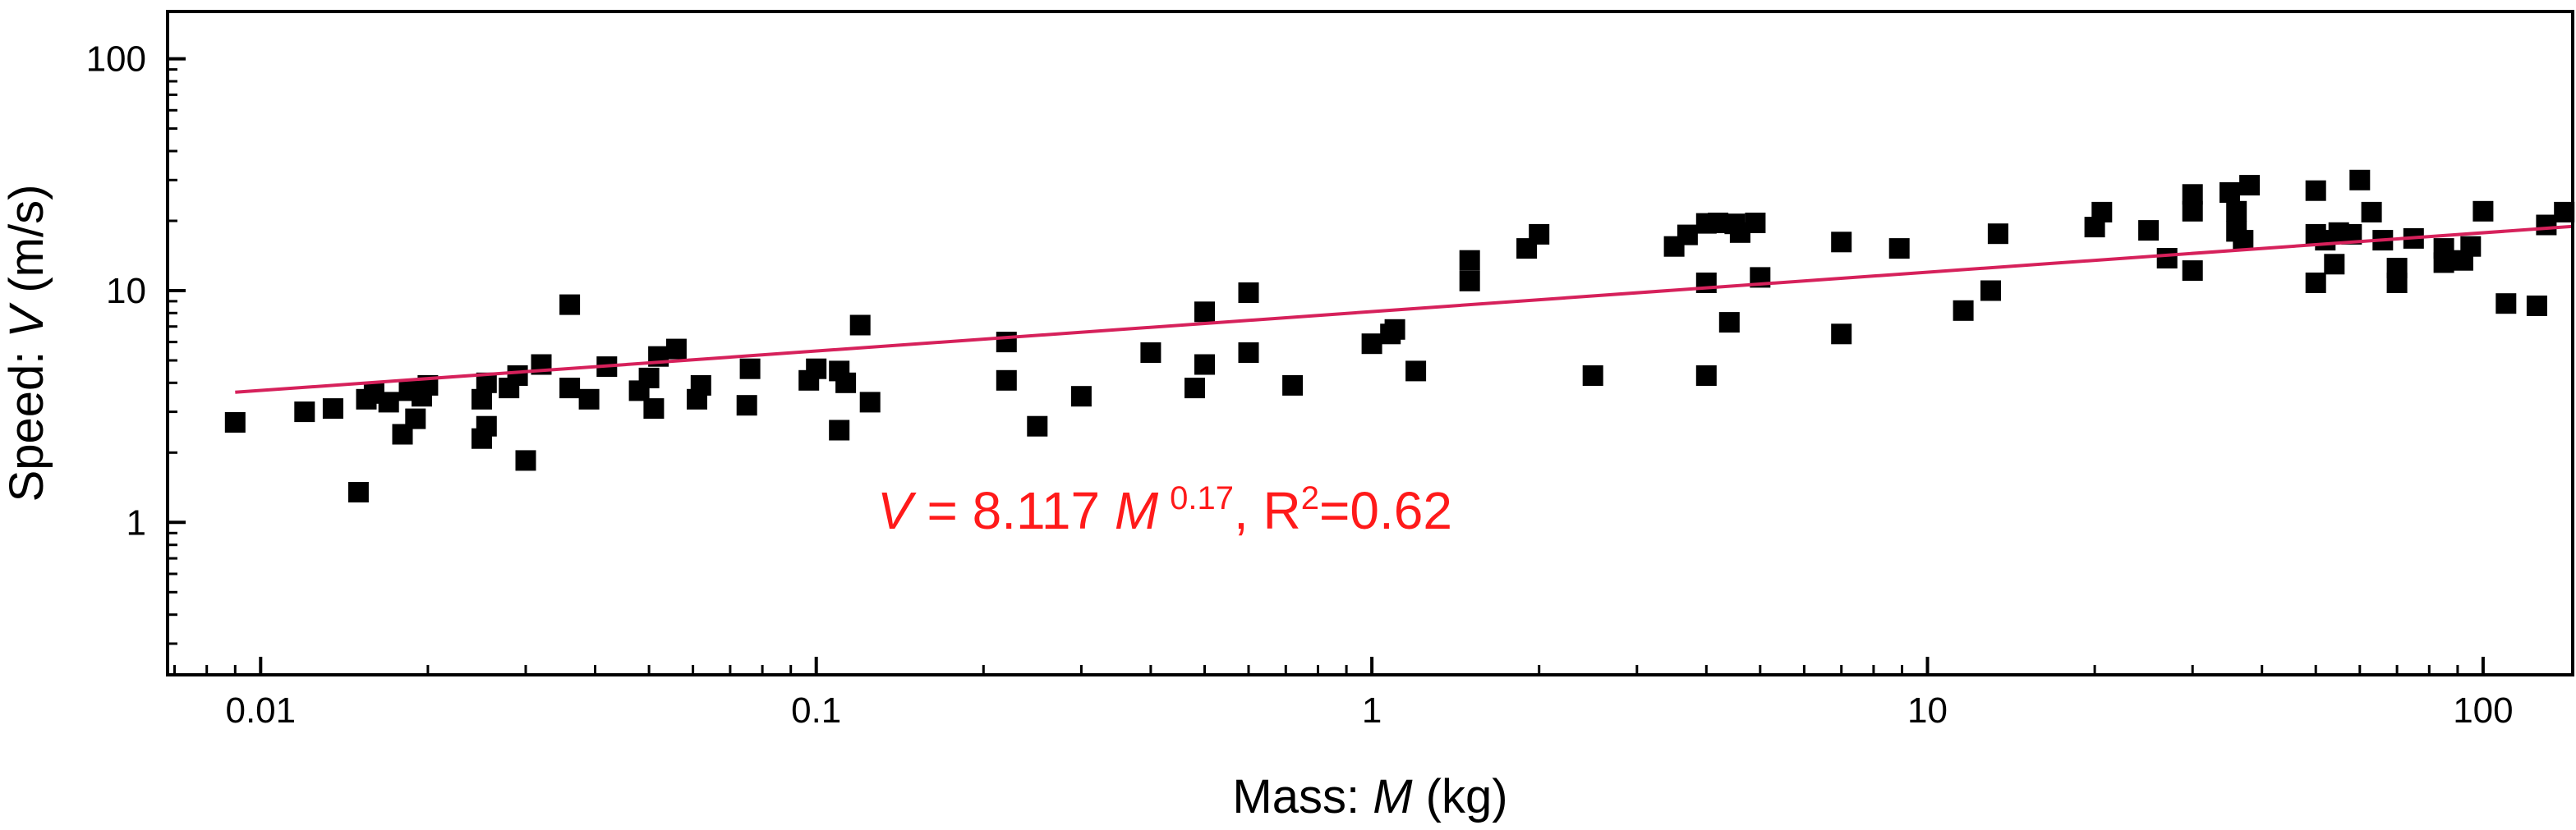 The height and width of the screenshot is (830, 2576). What do you see at coordinates (1202, 498) in the screenshot?
I see `eq-exponent: 0.17` at bounding box center [1202, 498].